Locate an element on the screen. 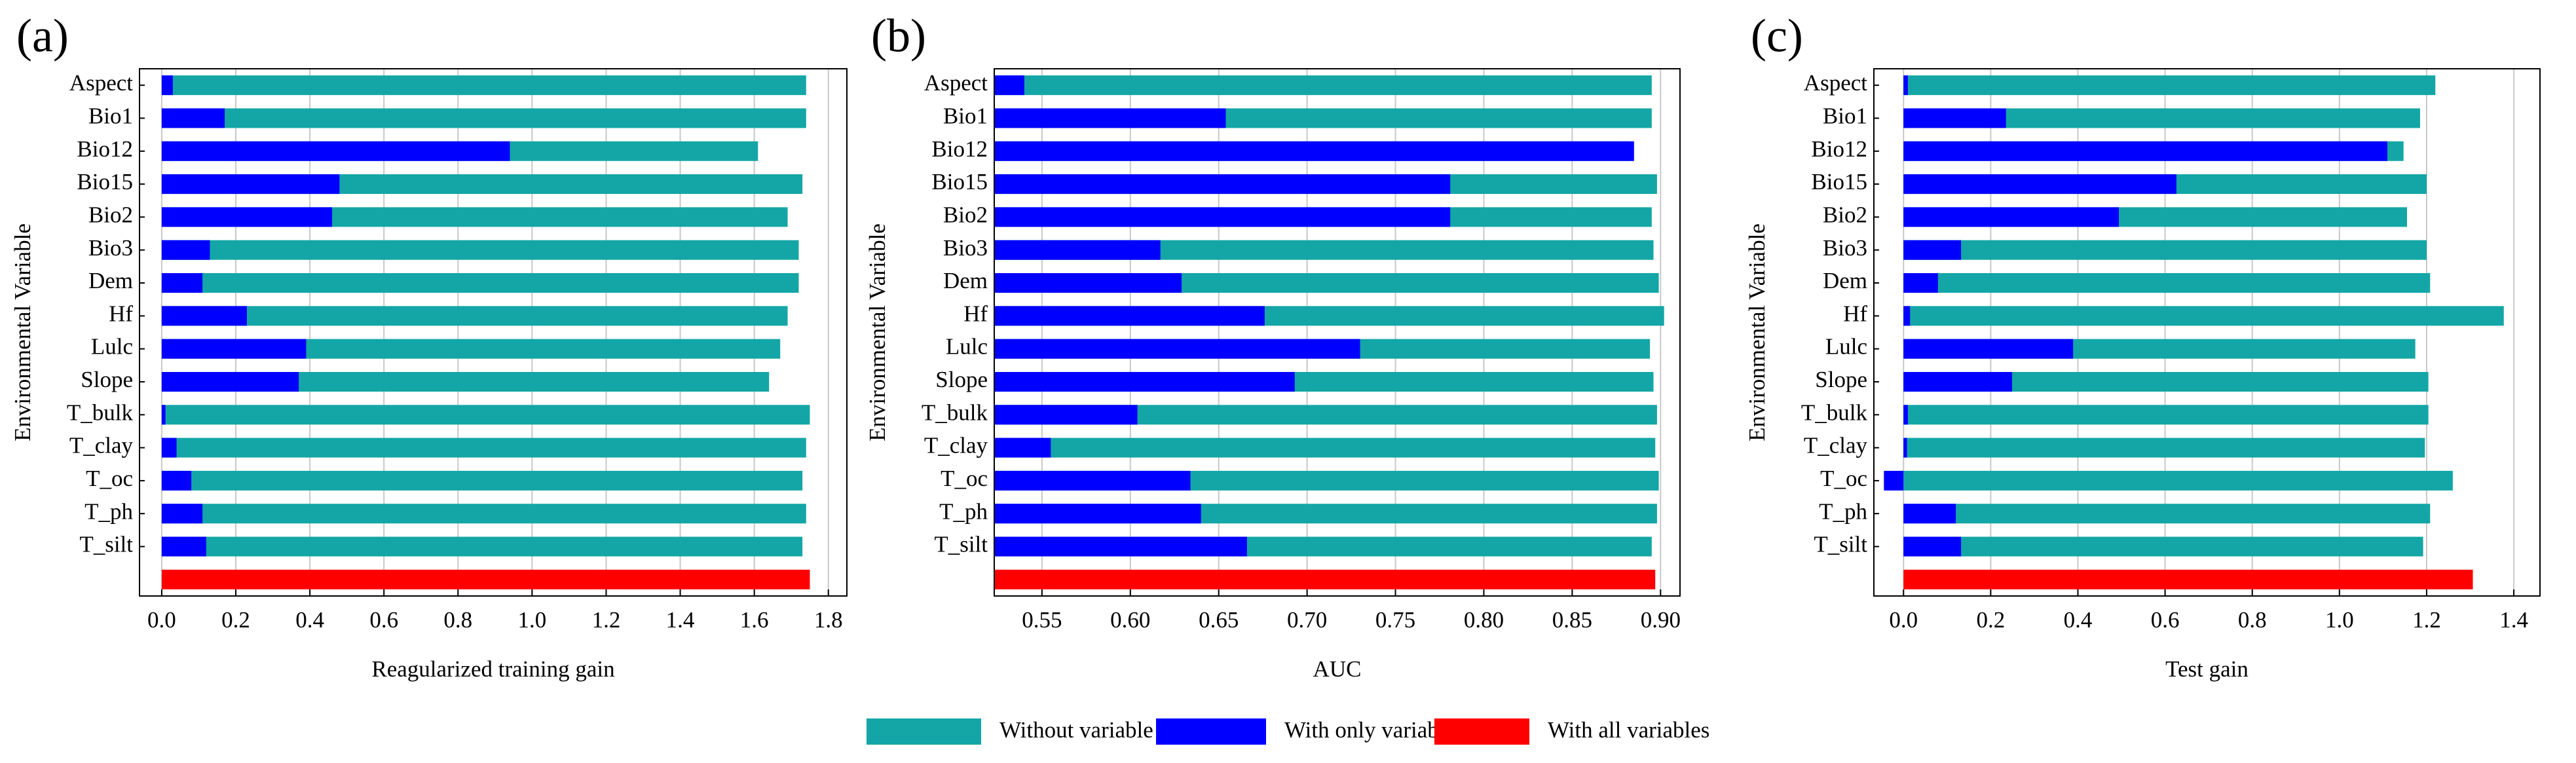 The width and height of the screenshot is (2576, 763). x-tick-label: 0.8 is located at coordinates (2252, 620).